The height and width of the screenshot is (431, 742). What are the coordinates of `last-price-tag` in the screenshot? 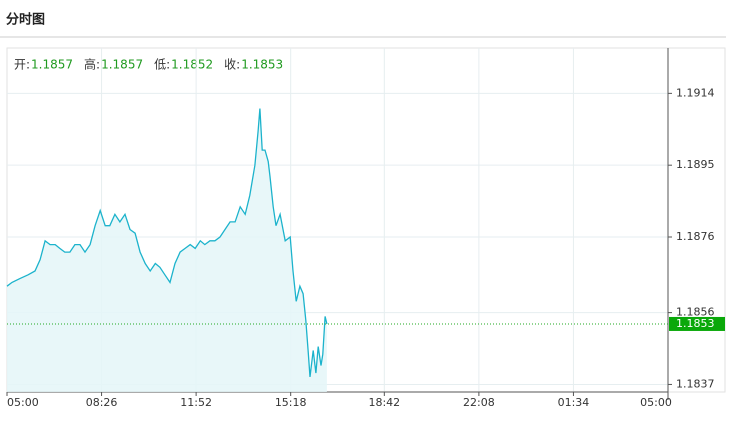 It's located at (697, 323).